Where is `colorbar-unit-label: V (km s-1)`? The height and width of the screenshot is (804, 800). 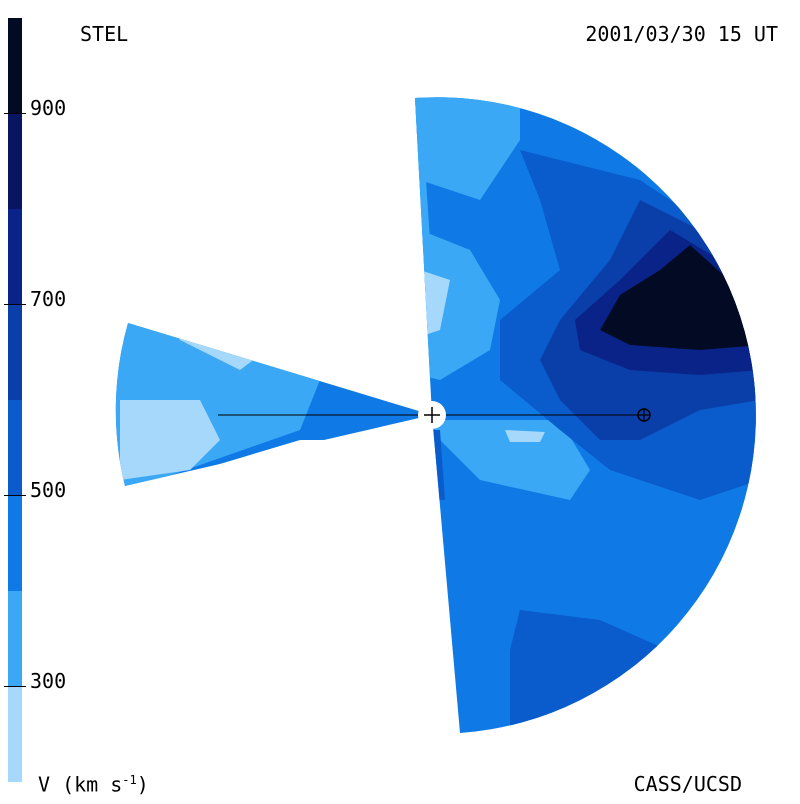 colorbar-unit-label: V (km s-1) is located at coordinates (93, 784).